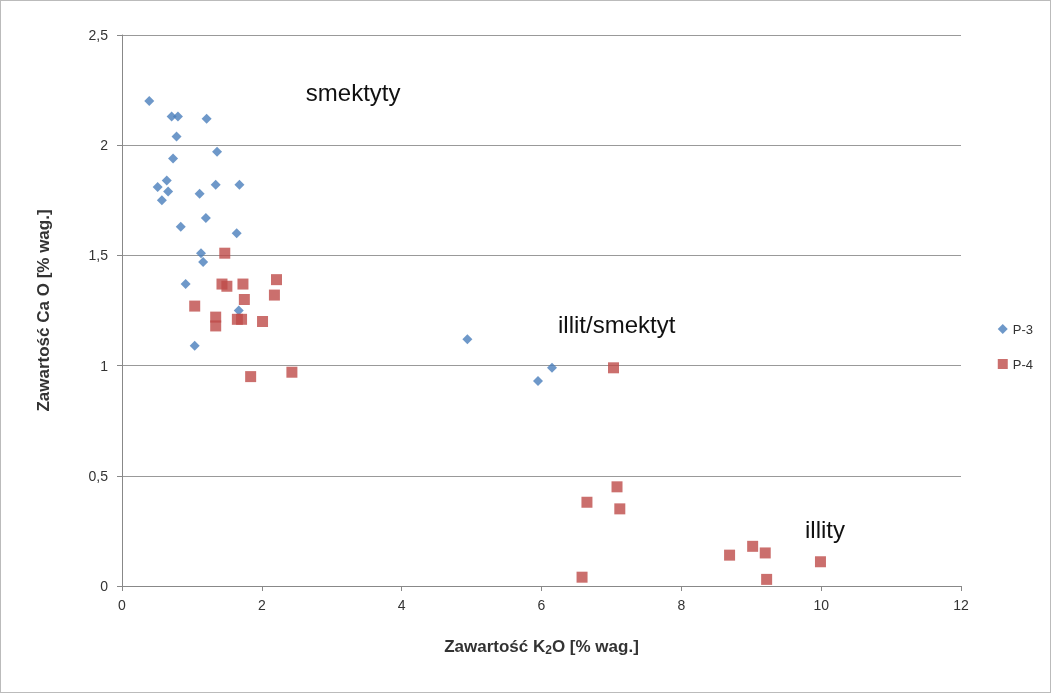  What do you see at coordinates (122, 605) in the screenshot?
I see `x-tick-label: 0` at bounding box center [122, 605].